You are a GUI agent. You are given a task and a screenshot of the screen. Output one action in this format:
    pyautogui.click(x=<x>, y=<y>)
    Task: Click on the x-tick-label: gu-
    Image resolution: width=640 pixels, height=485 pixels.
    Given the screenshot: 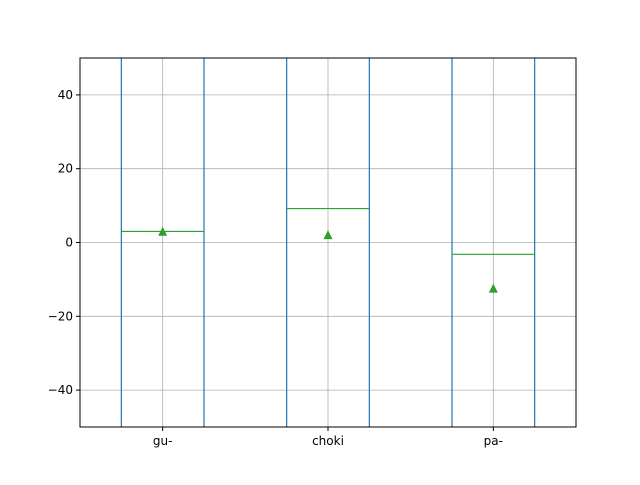 What is the action you would take?
    pyautogui.click(x=163, y=441)
    